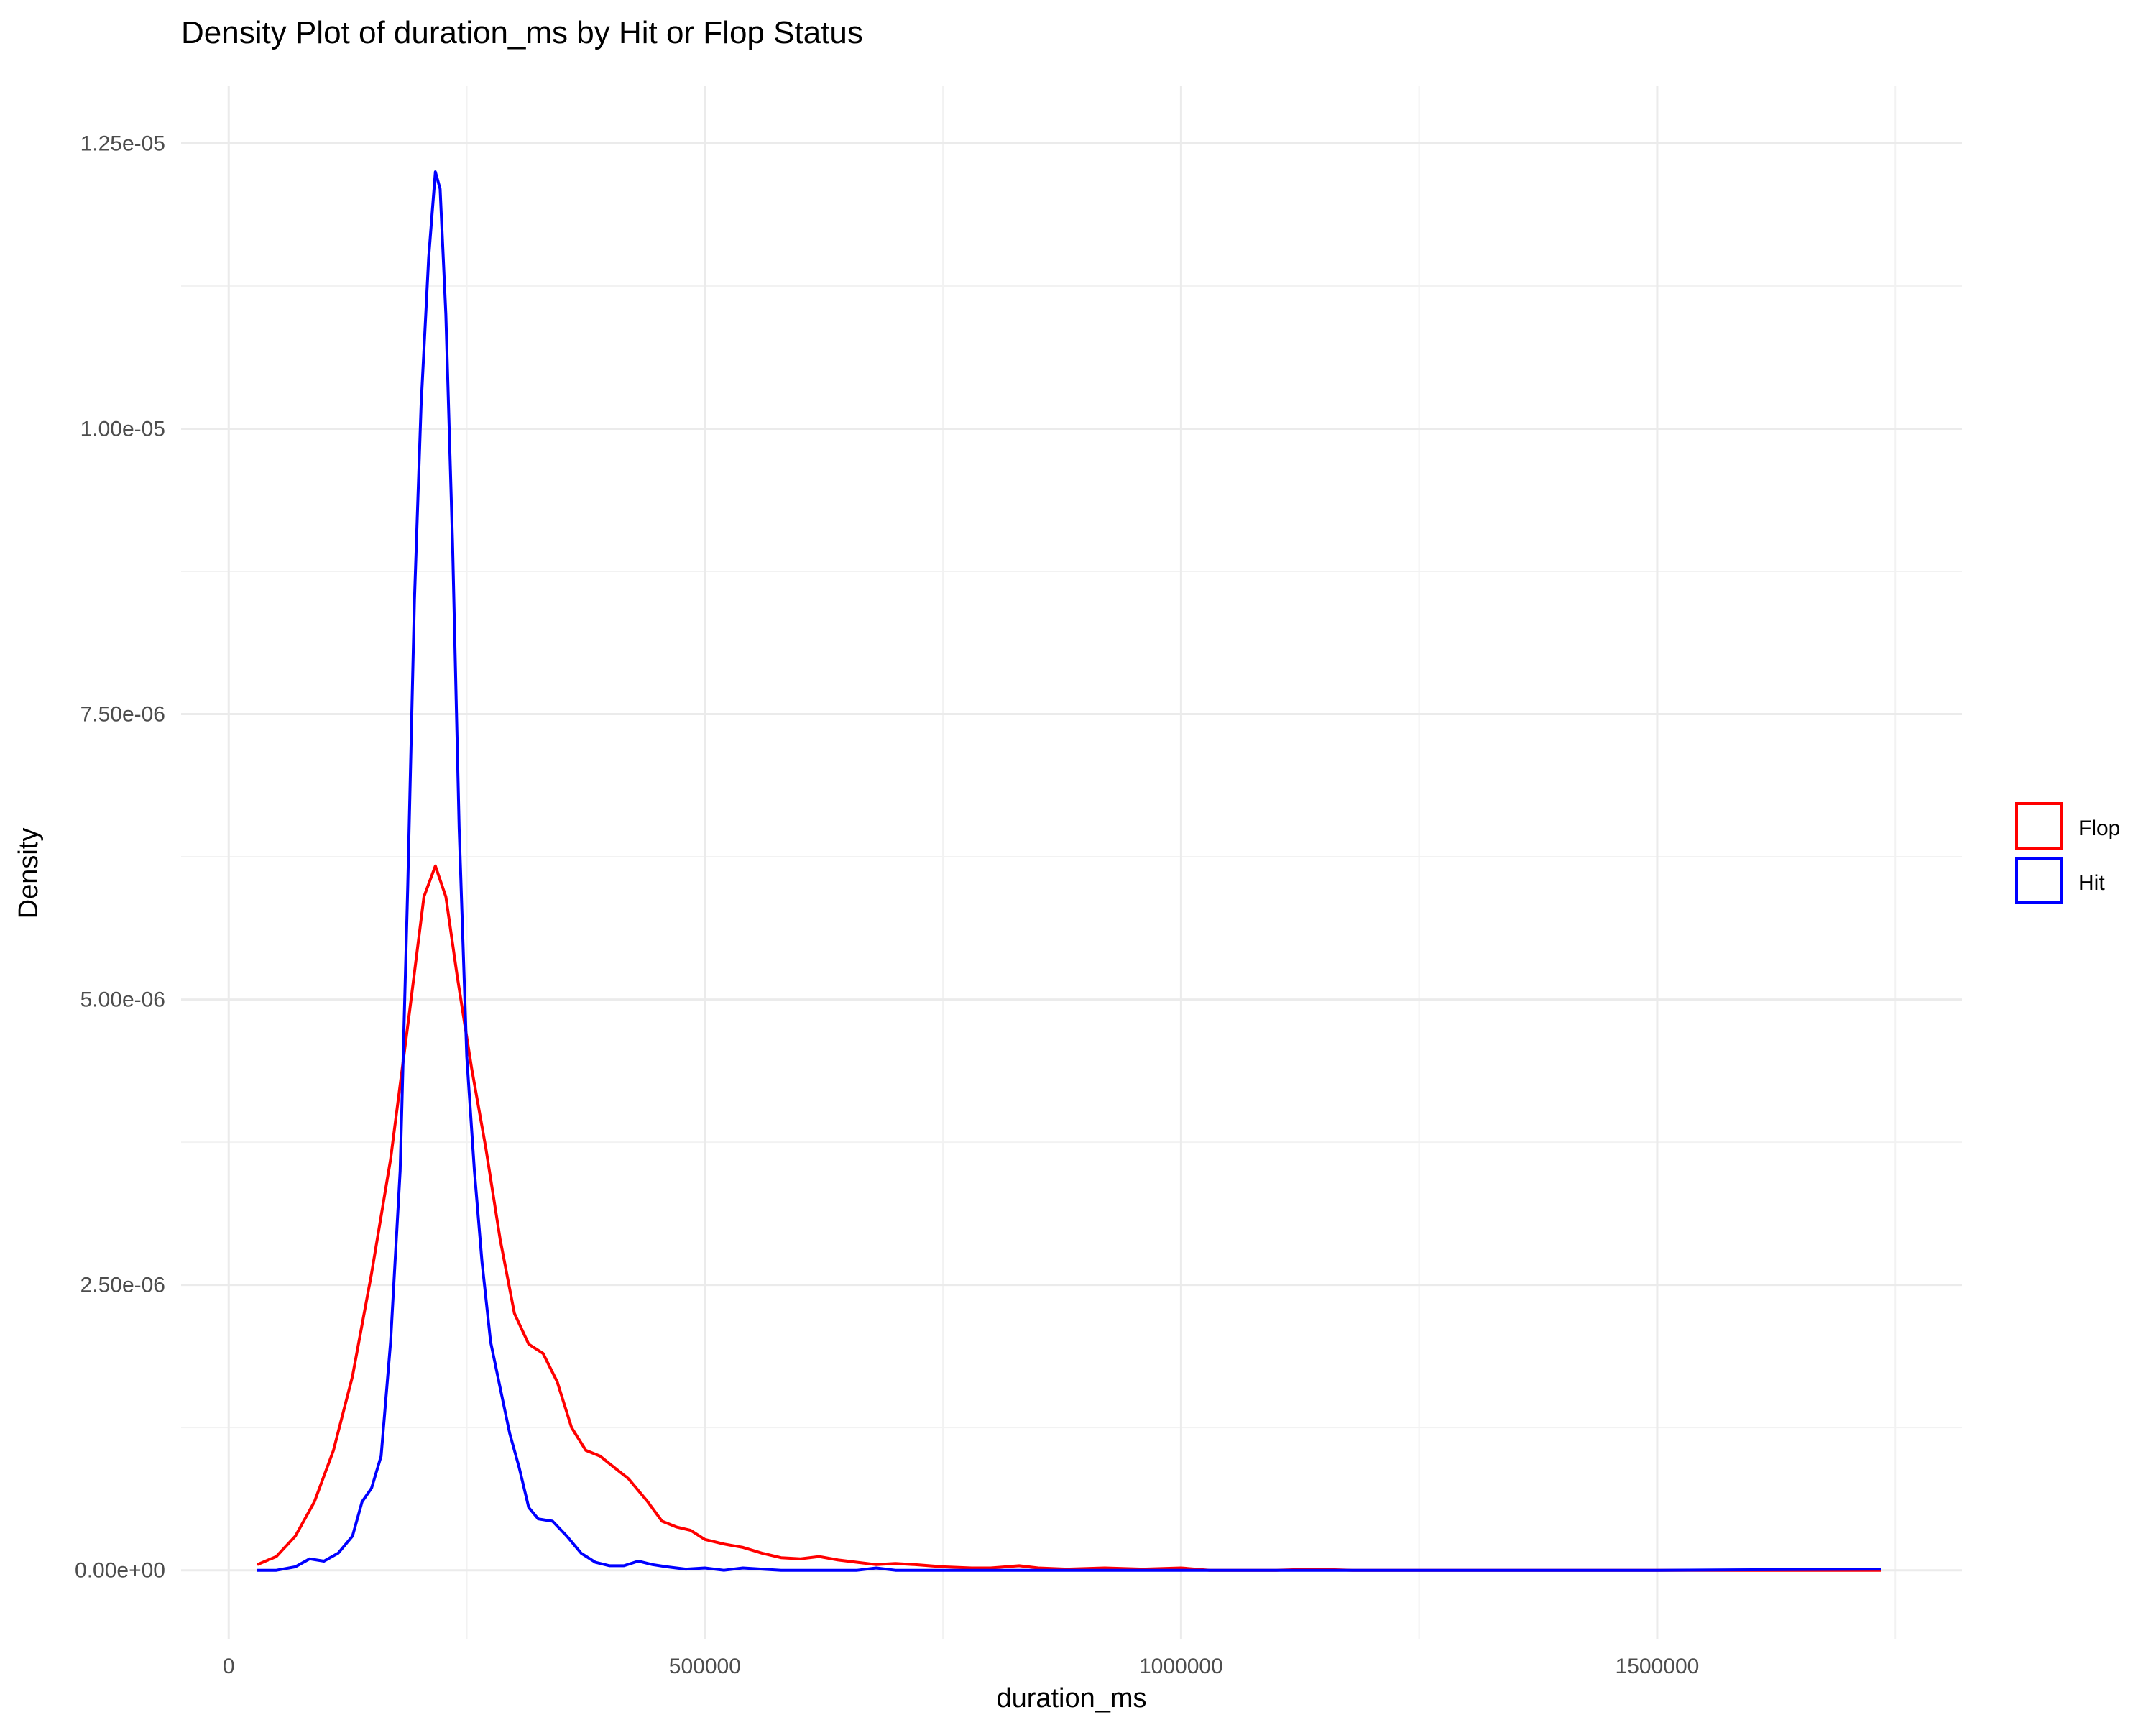 This screenshot has width=2156, height=1725. I want to click on y-tick-label: 7.50e-06, so click(123, 715).